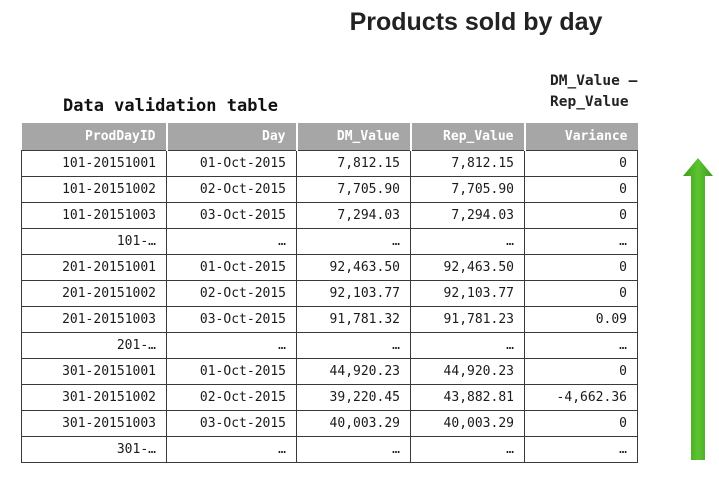 The width and height of the screenshot is (719, 502). What do you see at coordinates (467, 267) in the screenshot?
I see `cell-rep-value: 92,463.50` at bounding box center [467, 267].